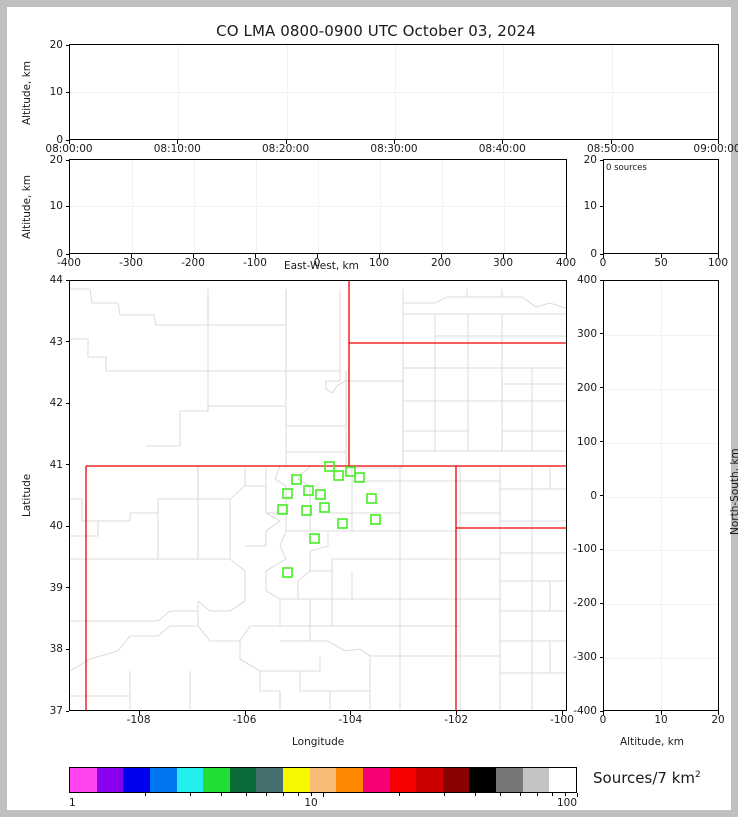  Describe the element at coordinates (56, 711) in the screenshot. I see `tick-label: 37` at that location.